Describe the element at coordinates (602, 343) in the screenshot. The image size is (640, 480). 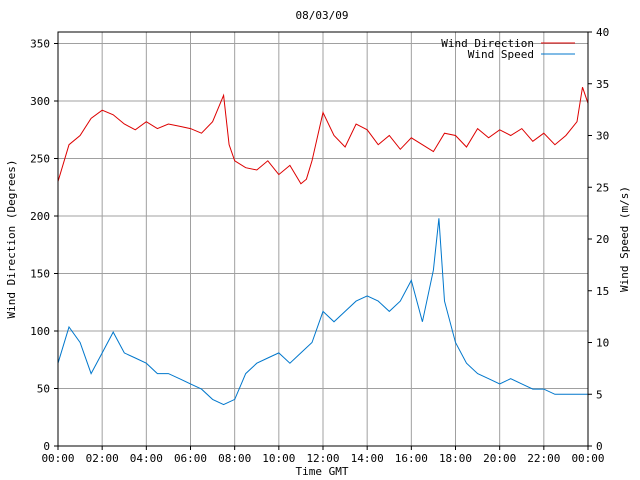
I see `y-right-tick-label: 10` at that location.